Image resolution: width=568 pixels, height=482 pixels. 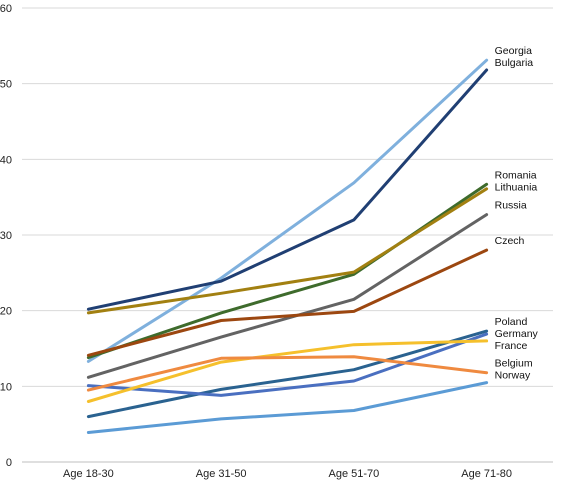 I want to click on series-label-france: France, so click(x=511, y=346).